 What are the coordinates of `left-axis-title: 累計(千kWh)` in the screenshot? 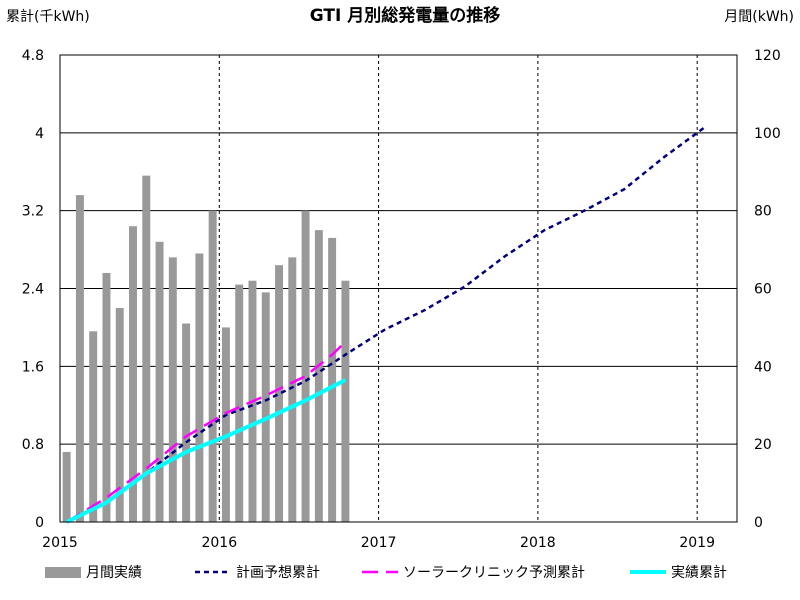 It's located at (48, 17).